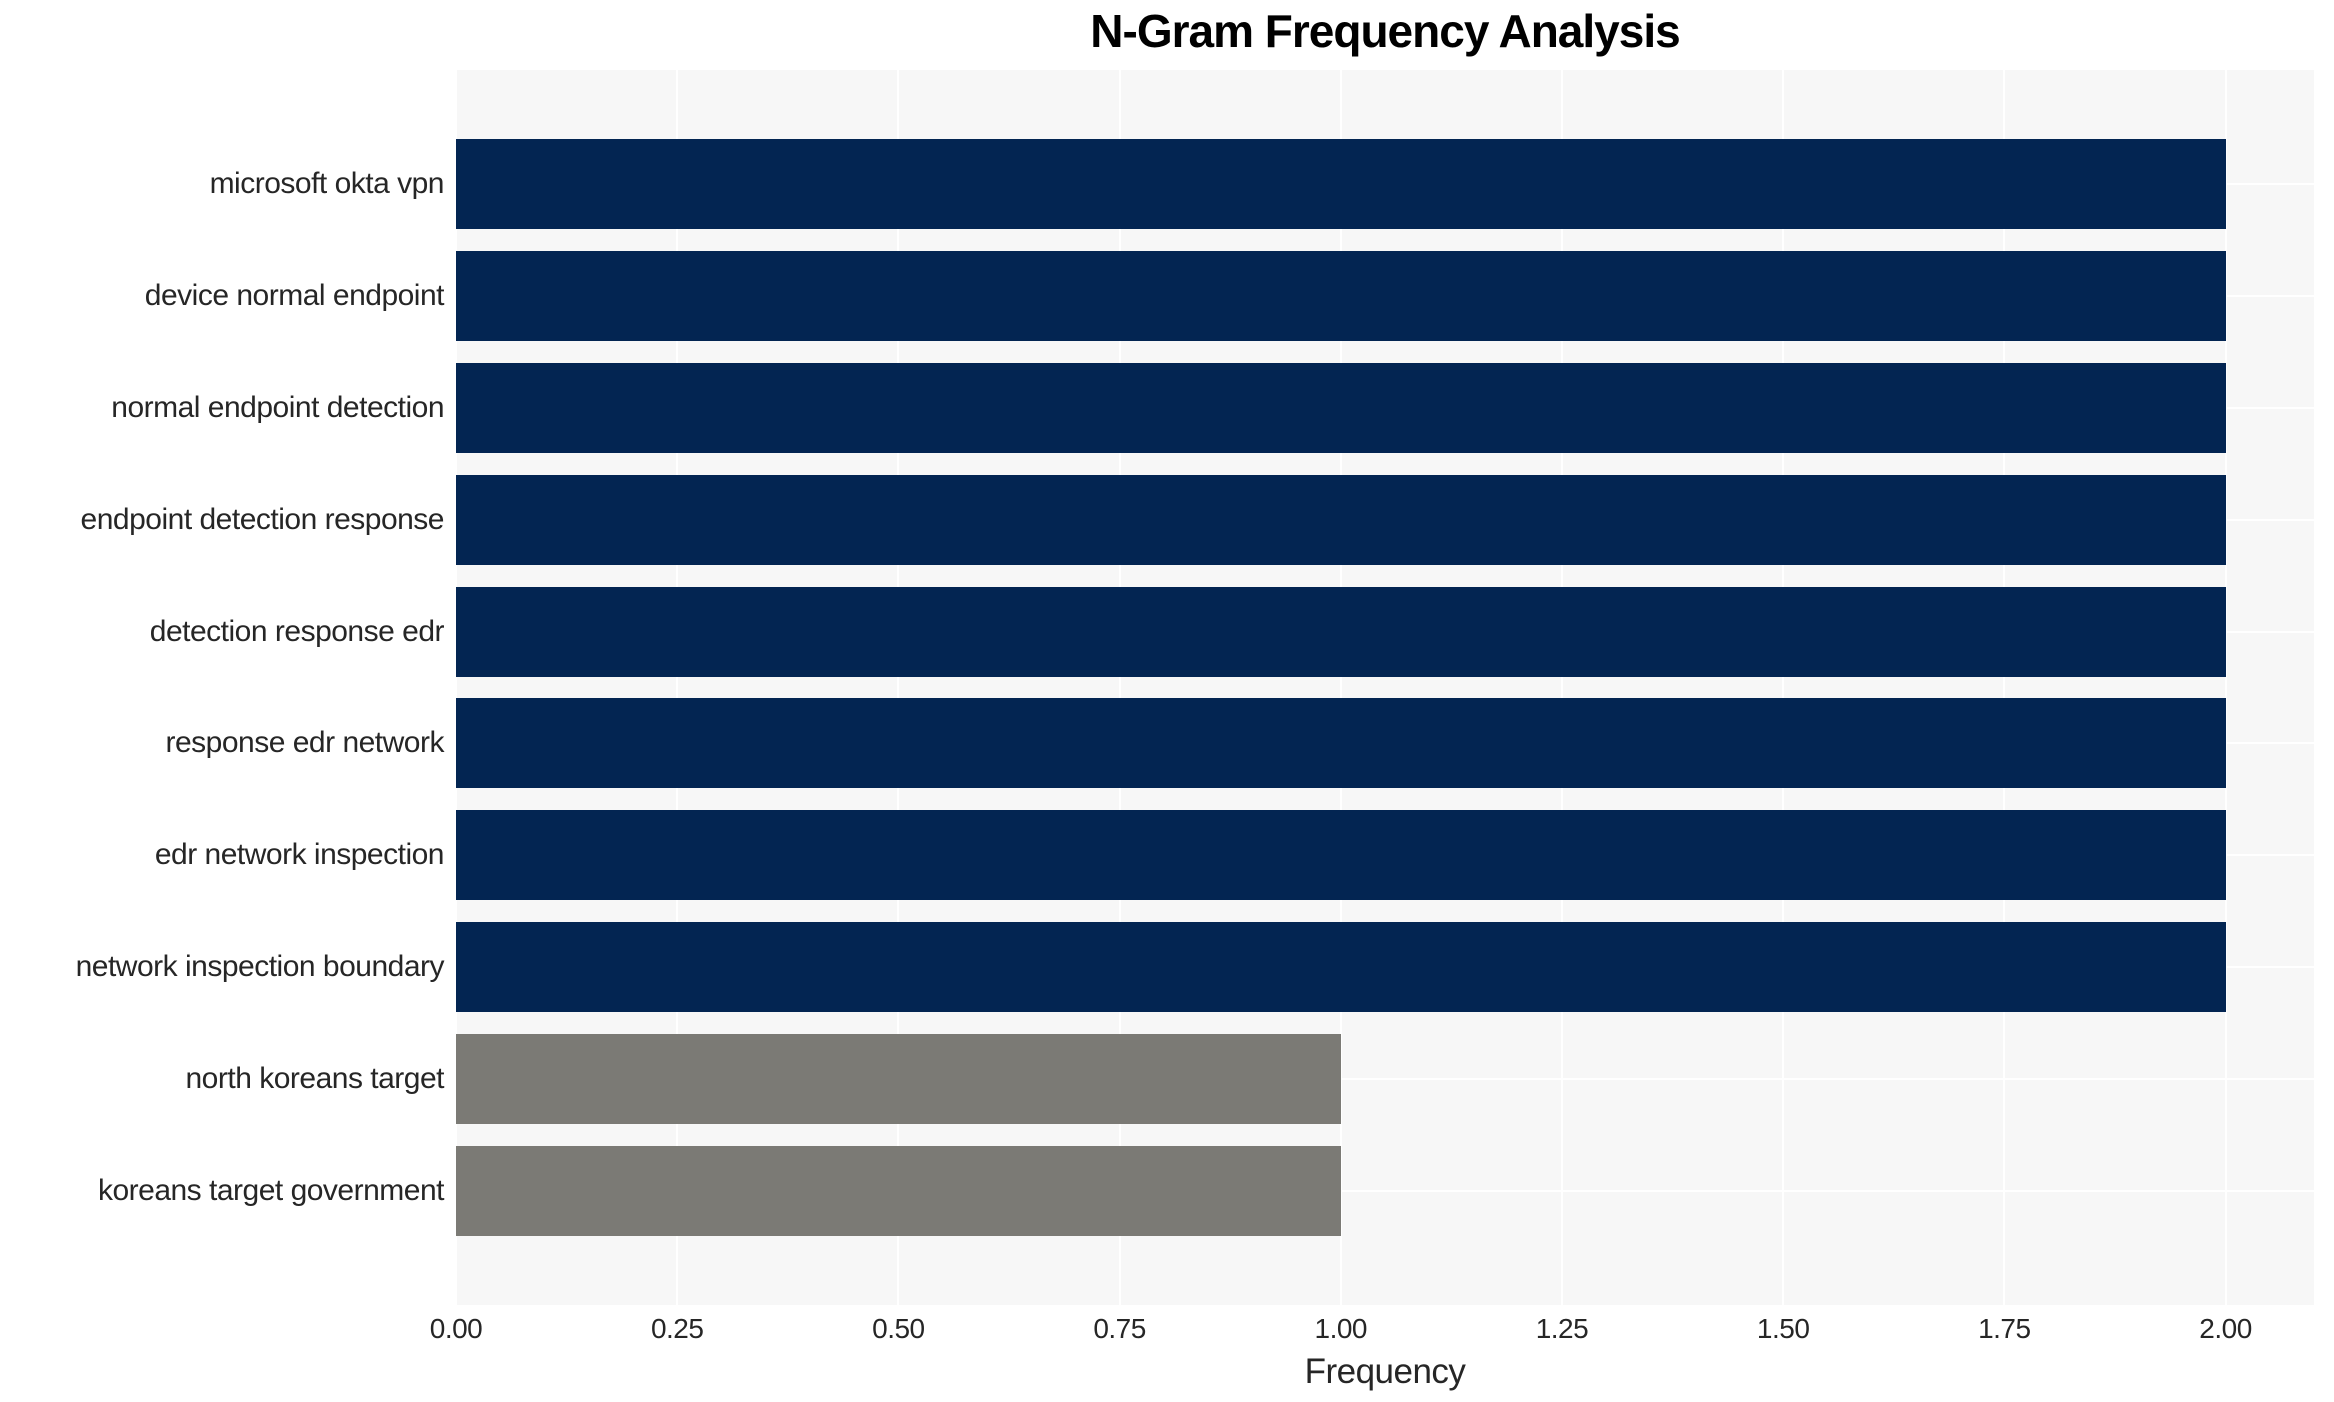 The width and height of the screenshot is (2334, 1402). I want to click on category-label-row: normal endpoint detection, so click(222, 408).